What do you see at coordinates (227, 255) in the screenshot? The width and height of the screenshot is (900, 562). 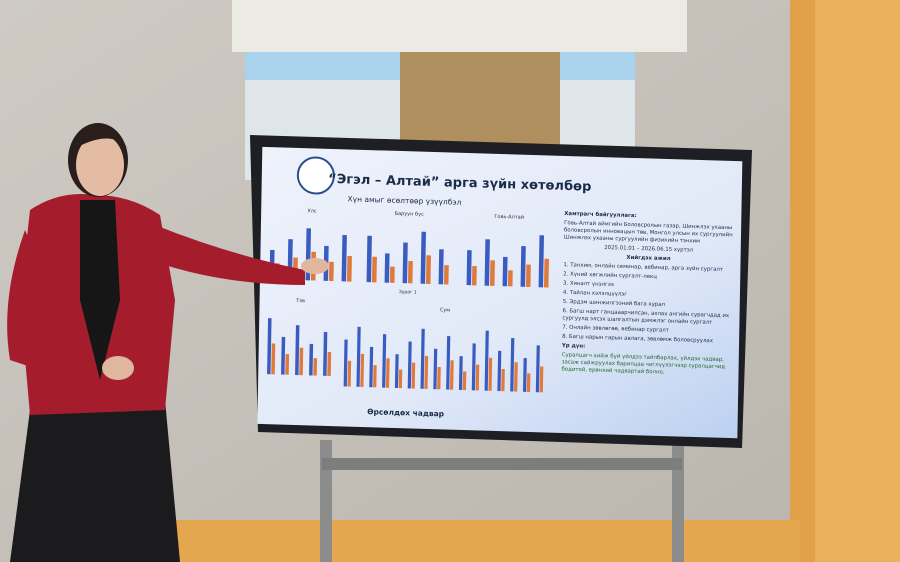 I see `arm` at bounding box center [227, 255].